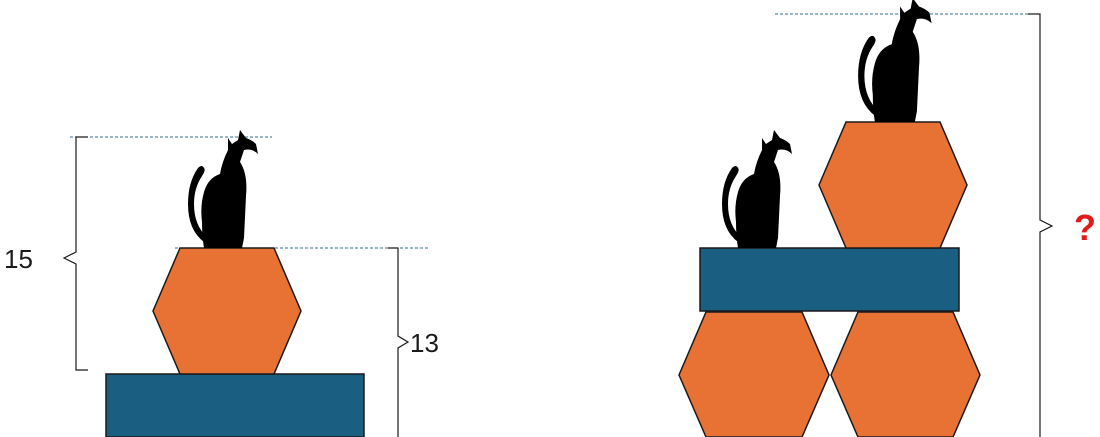 The width and height of the screenshot is (1100, 437). Describe the element at coordinates (223, 189) in the screenshot. I see `left-cat-icon` at that location.